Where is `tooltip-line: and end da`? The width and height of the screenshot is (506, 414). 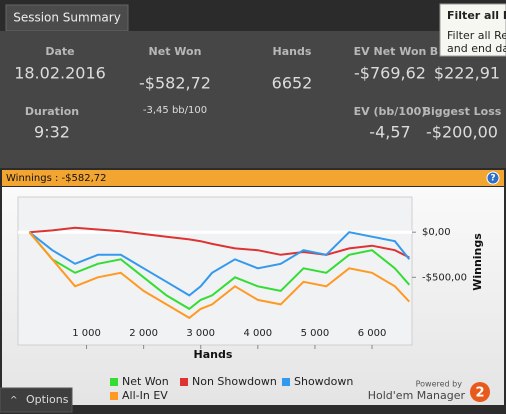
tooltip-line: and end da is located at coordinates (476, 48).